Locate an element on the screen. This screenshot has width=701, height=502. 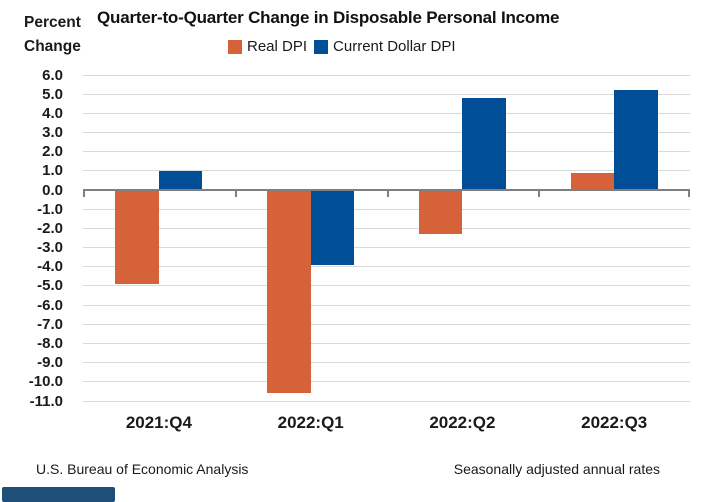
footer-source-text: U.S. Bureau of Economic Analysis is located at coordinates (142, 469).